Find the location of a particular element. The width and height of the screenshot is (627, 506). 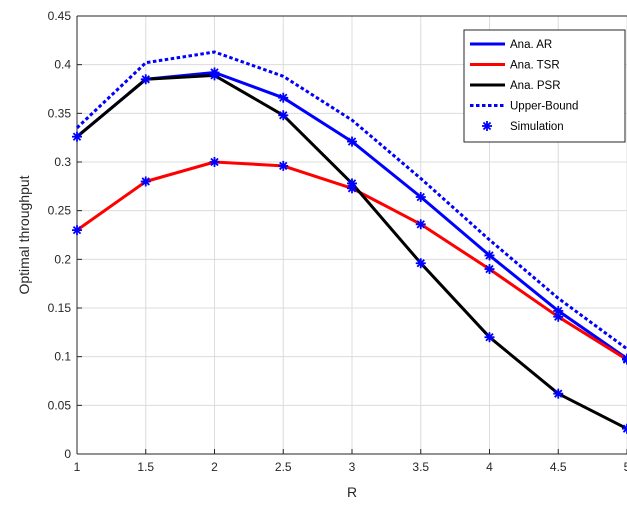

x-tick-label: 1.5 is located at coordinates (145, 467).